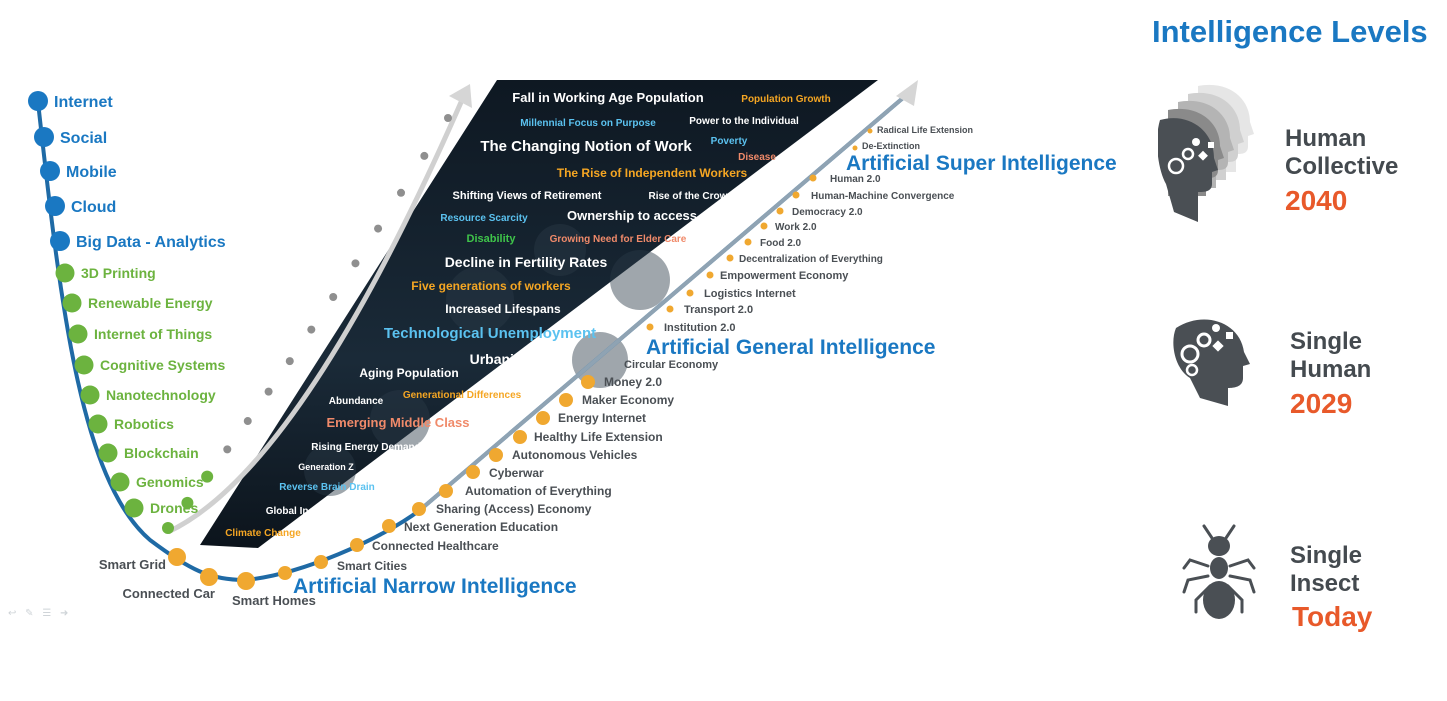 The image size is (1447, 701). Describe the element at coordinates (503, 309) in the screenshot. I see `social-trend-label: Increased Lifespans` at that location.